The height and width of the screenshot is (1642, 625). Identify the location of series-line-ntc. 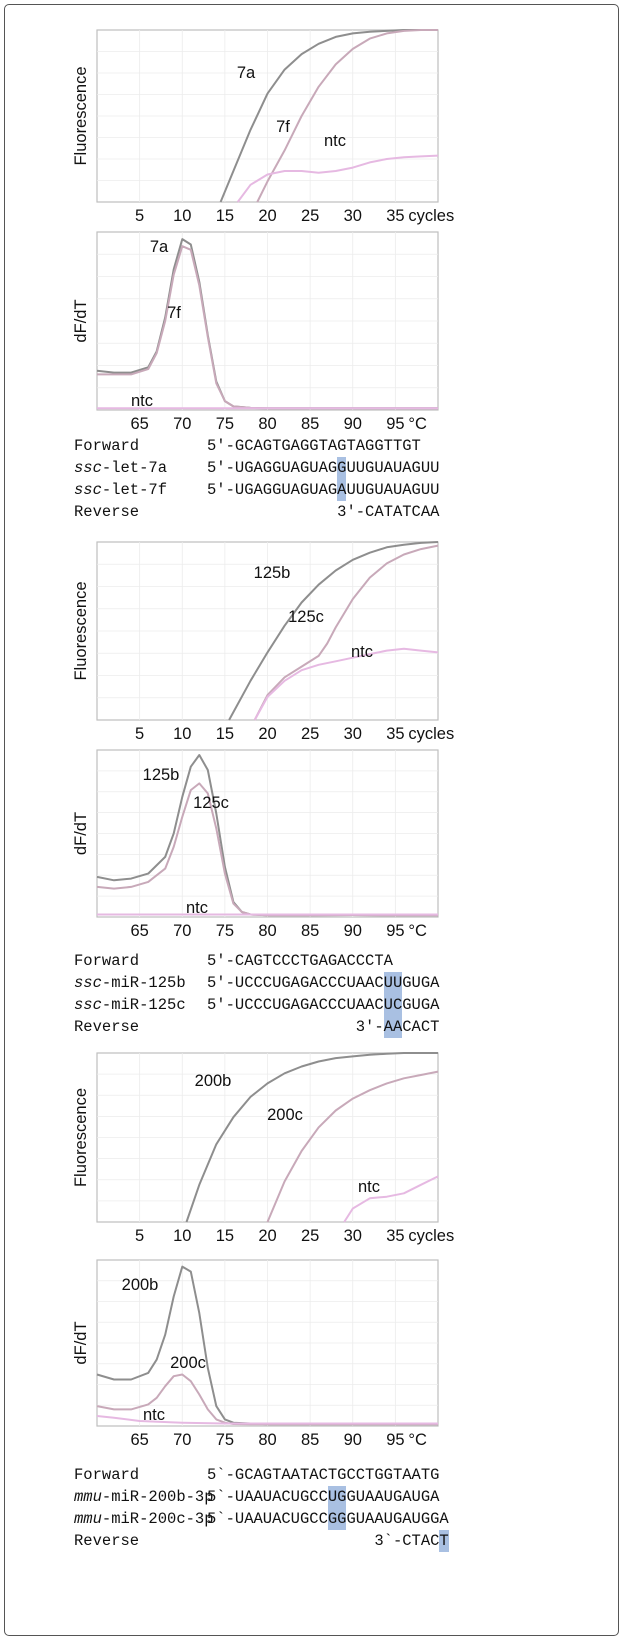
(346, 684).